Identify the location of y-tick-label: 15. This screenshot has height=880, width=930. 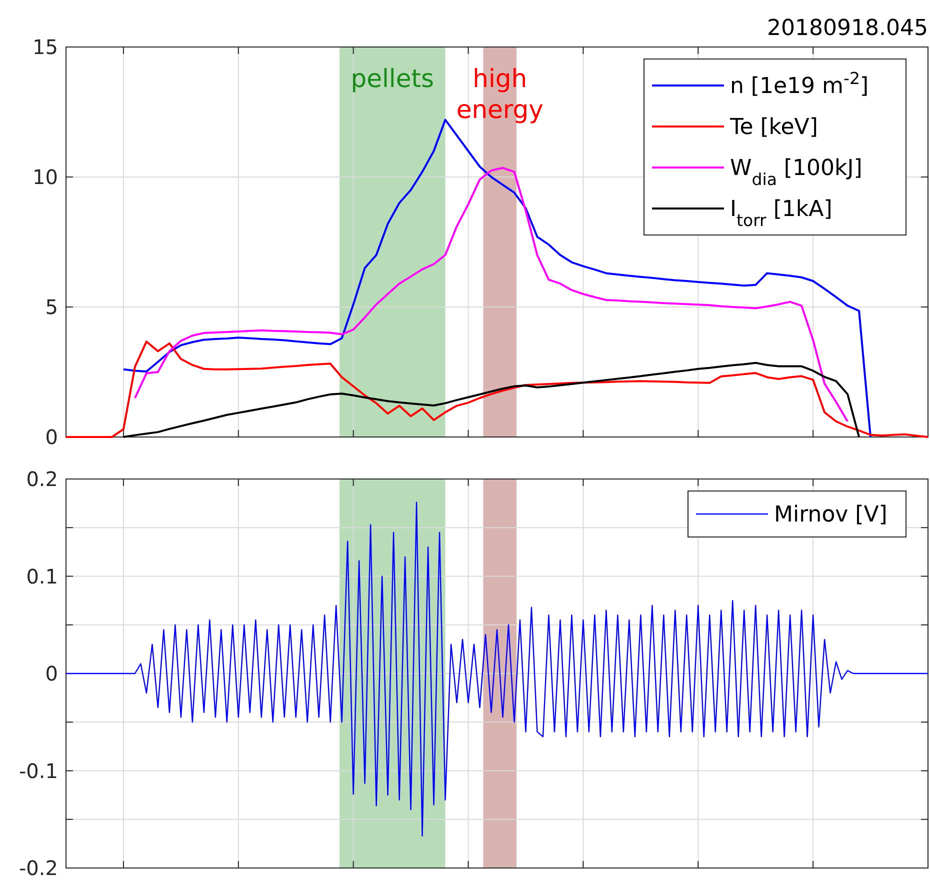
(45, 47).